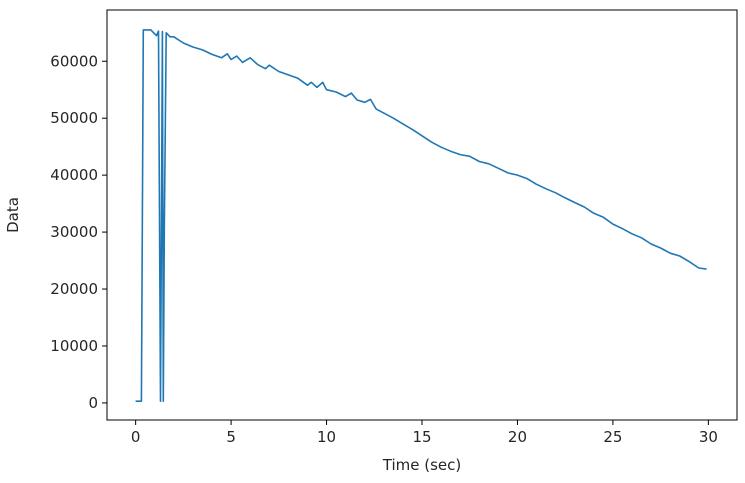 This screenshot has width=745, height=483. What do you see at coordinates (421, 465) in the screenshot?
I see `x-axis-label: Time (sec)` at bounding box center [421, 465].